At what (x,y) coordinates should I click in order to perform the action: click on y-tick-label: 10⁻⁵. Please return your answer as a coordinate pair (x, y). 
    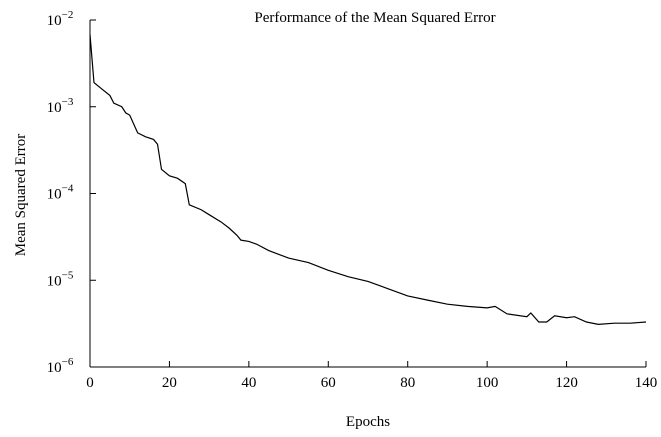
    Looking at the image, I should click on (60, 279).